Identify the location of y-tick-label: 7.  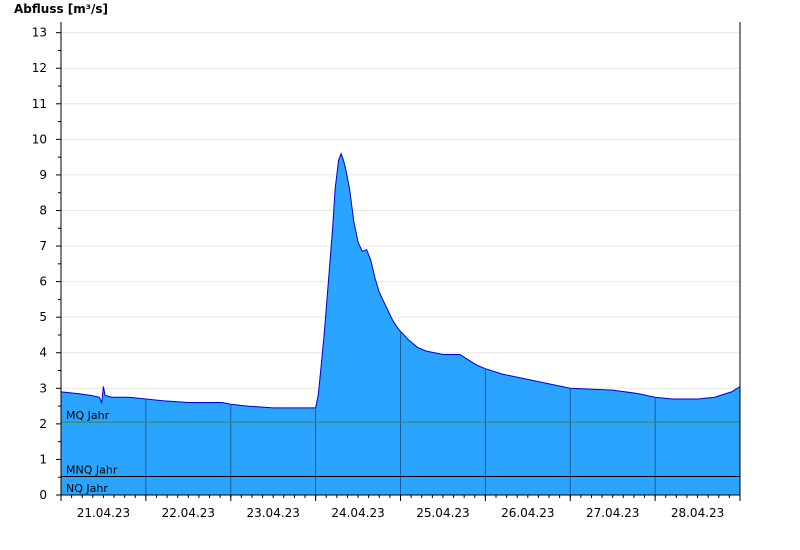
(43, 246).